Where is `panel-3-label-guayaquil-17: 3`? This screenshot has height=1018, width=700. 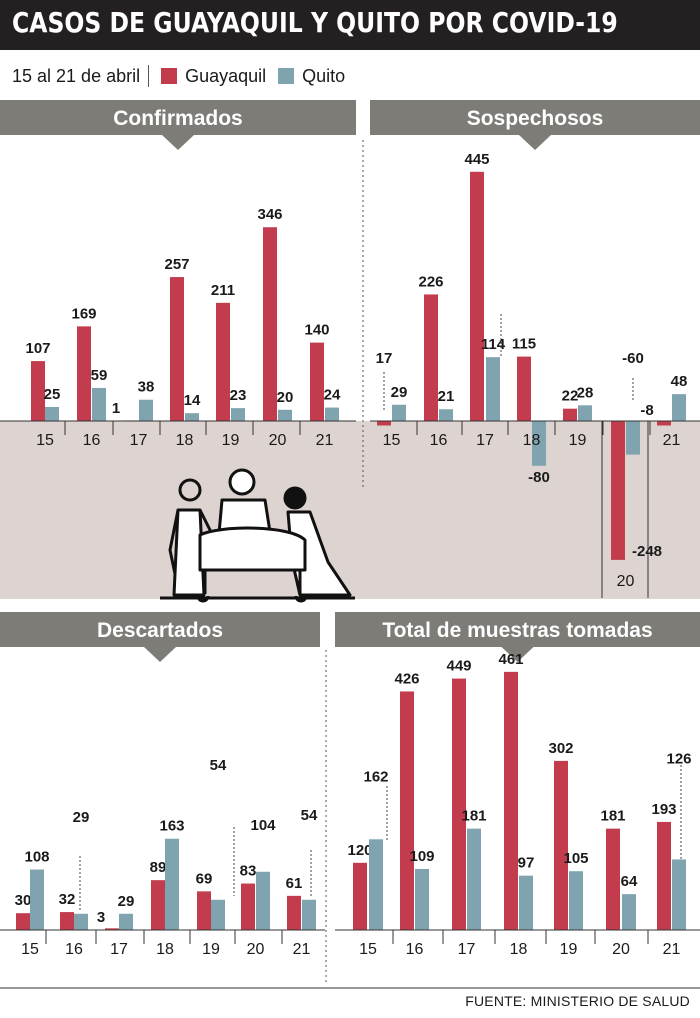
panel-3-label-guayaquil-17: 3 is located at coordinates (101, 917).